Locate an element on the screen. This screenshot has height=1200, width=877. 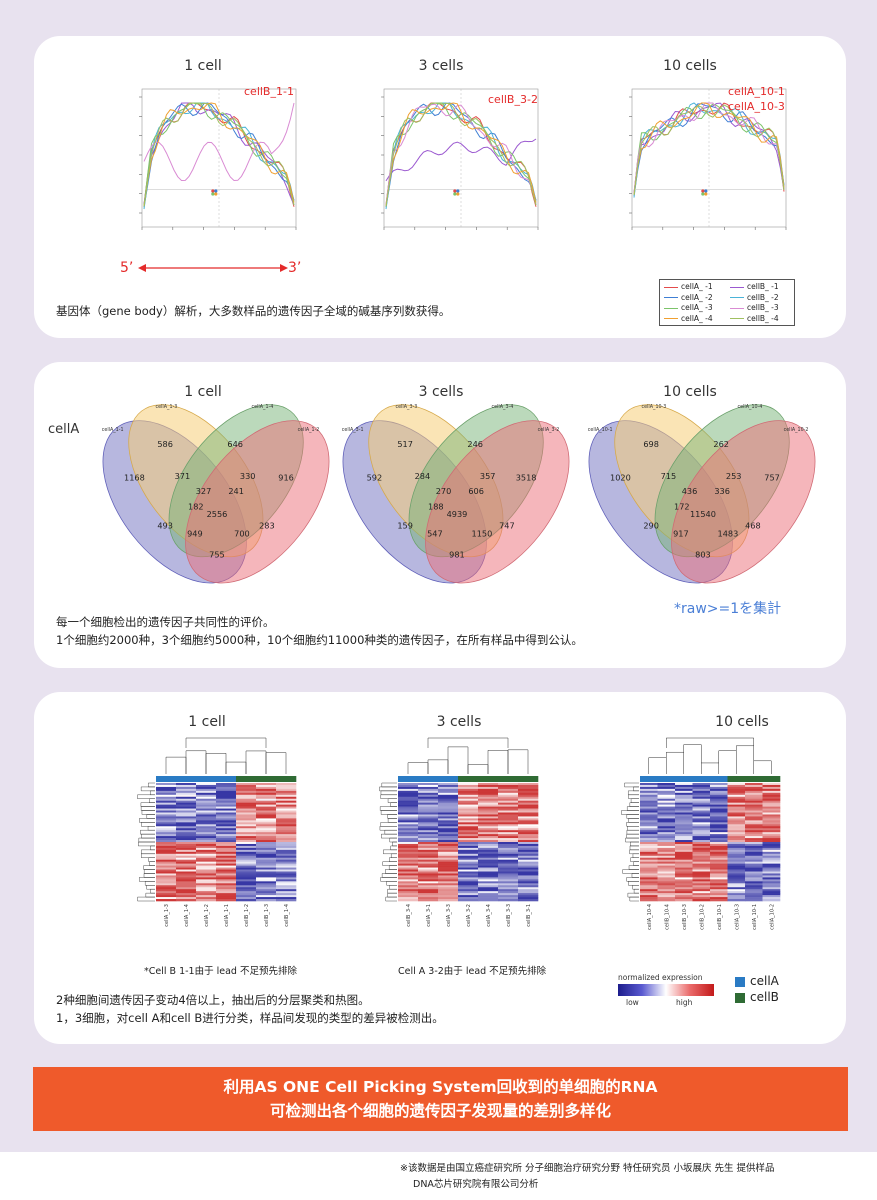
venn-region-count: 646 is located at coordinates (235, 444).